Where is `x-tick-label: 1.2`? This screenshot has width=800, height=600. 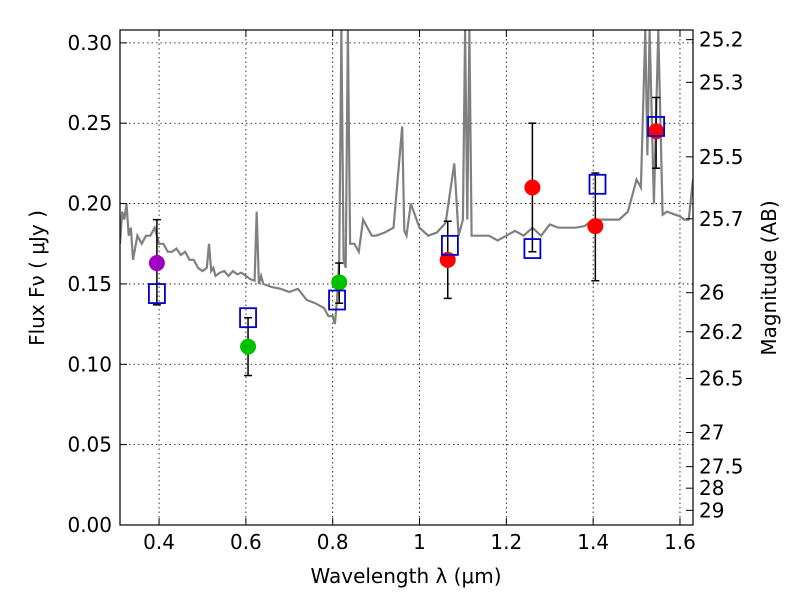 x-tick-label: 1.2 is located at coordinates (506, 542).